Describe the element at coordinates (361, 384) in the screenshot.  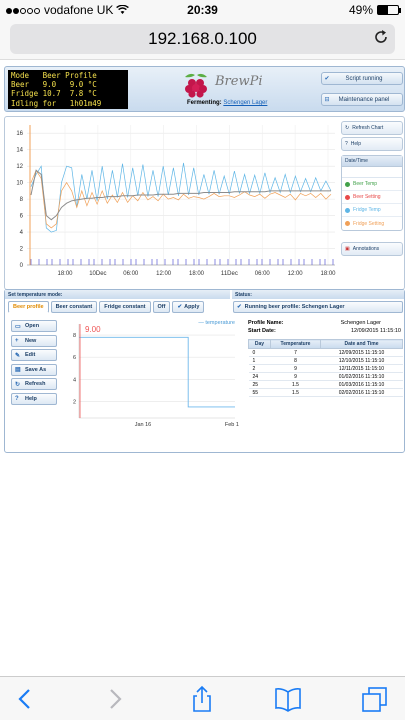
I see `table-cell: 01/03/2016 11:15:10` at that location.